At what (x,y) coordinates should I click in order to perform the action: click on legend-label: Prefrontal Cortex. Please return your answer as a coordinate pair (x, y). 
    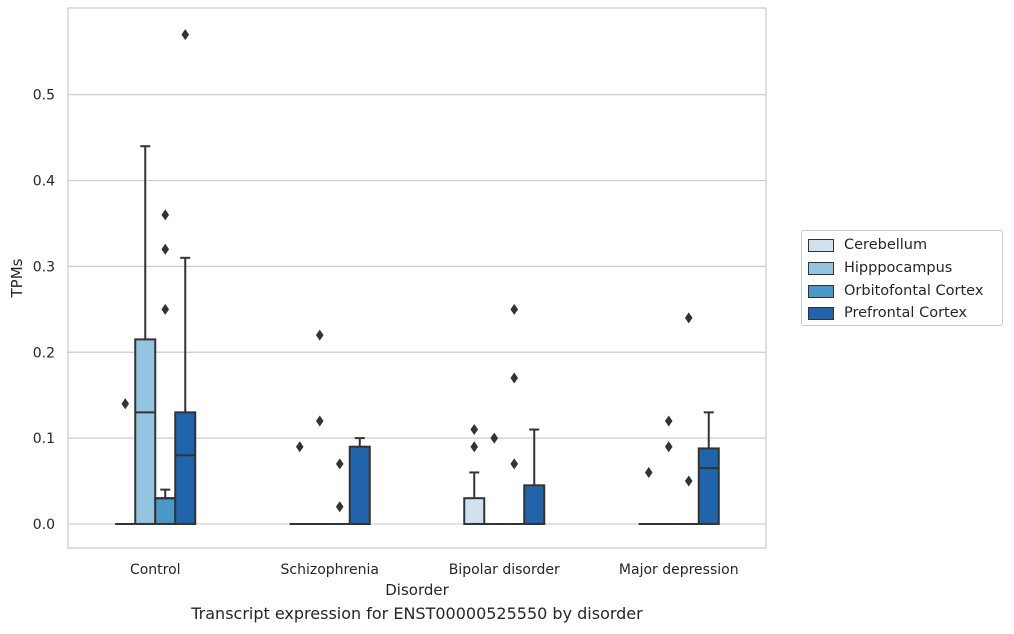
    Looking at the image, I should click on (905, 313).